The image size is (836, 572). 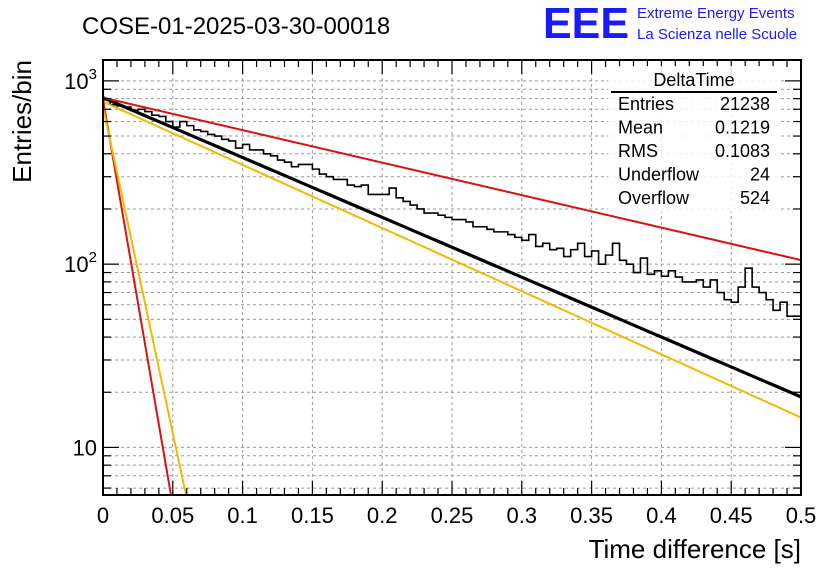 What do you see at coordinates (693, 80) in the screenshot?
I see `stats-title: DeltaTime` at bounding box center [693, 80].